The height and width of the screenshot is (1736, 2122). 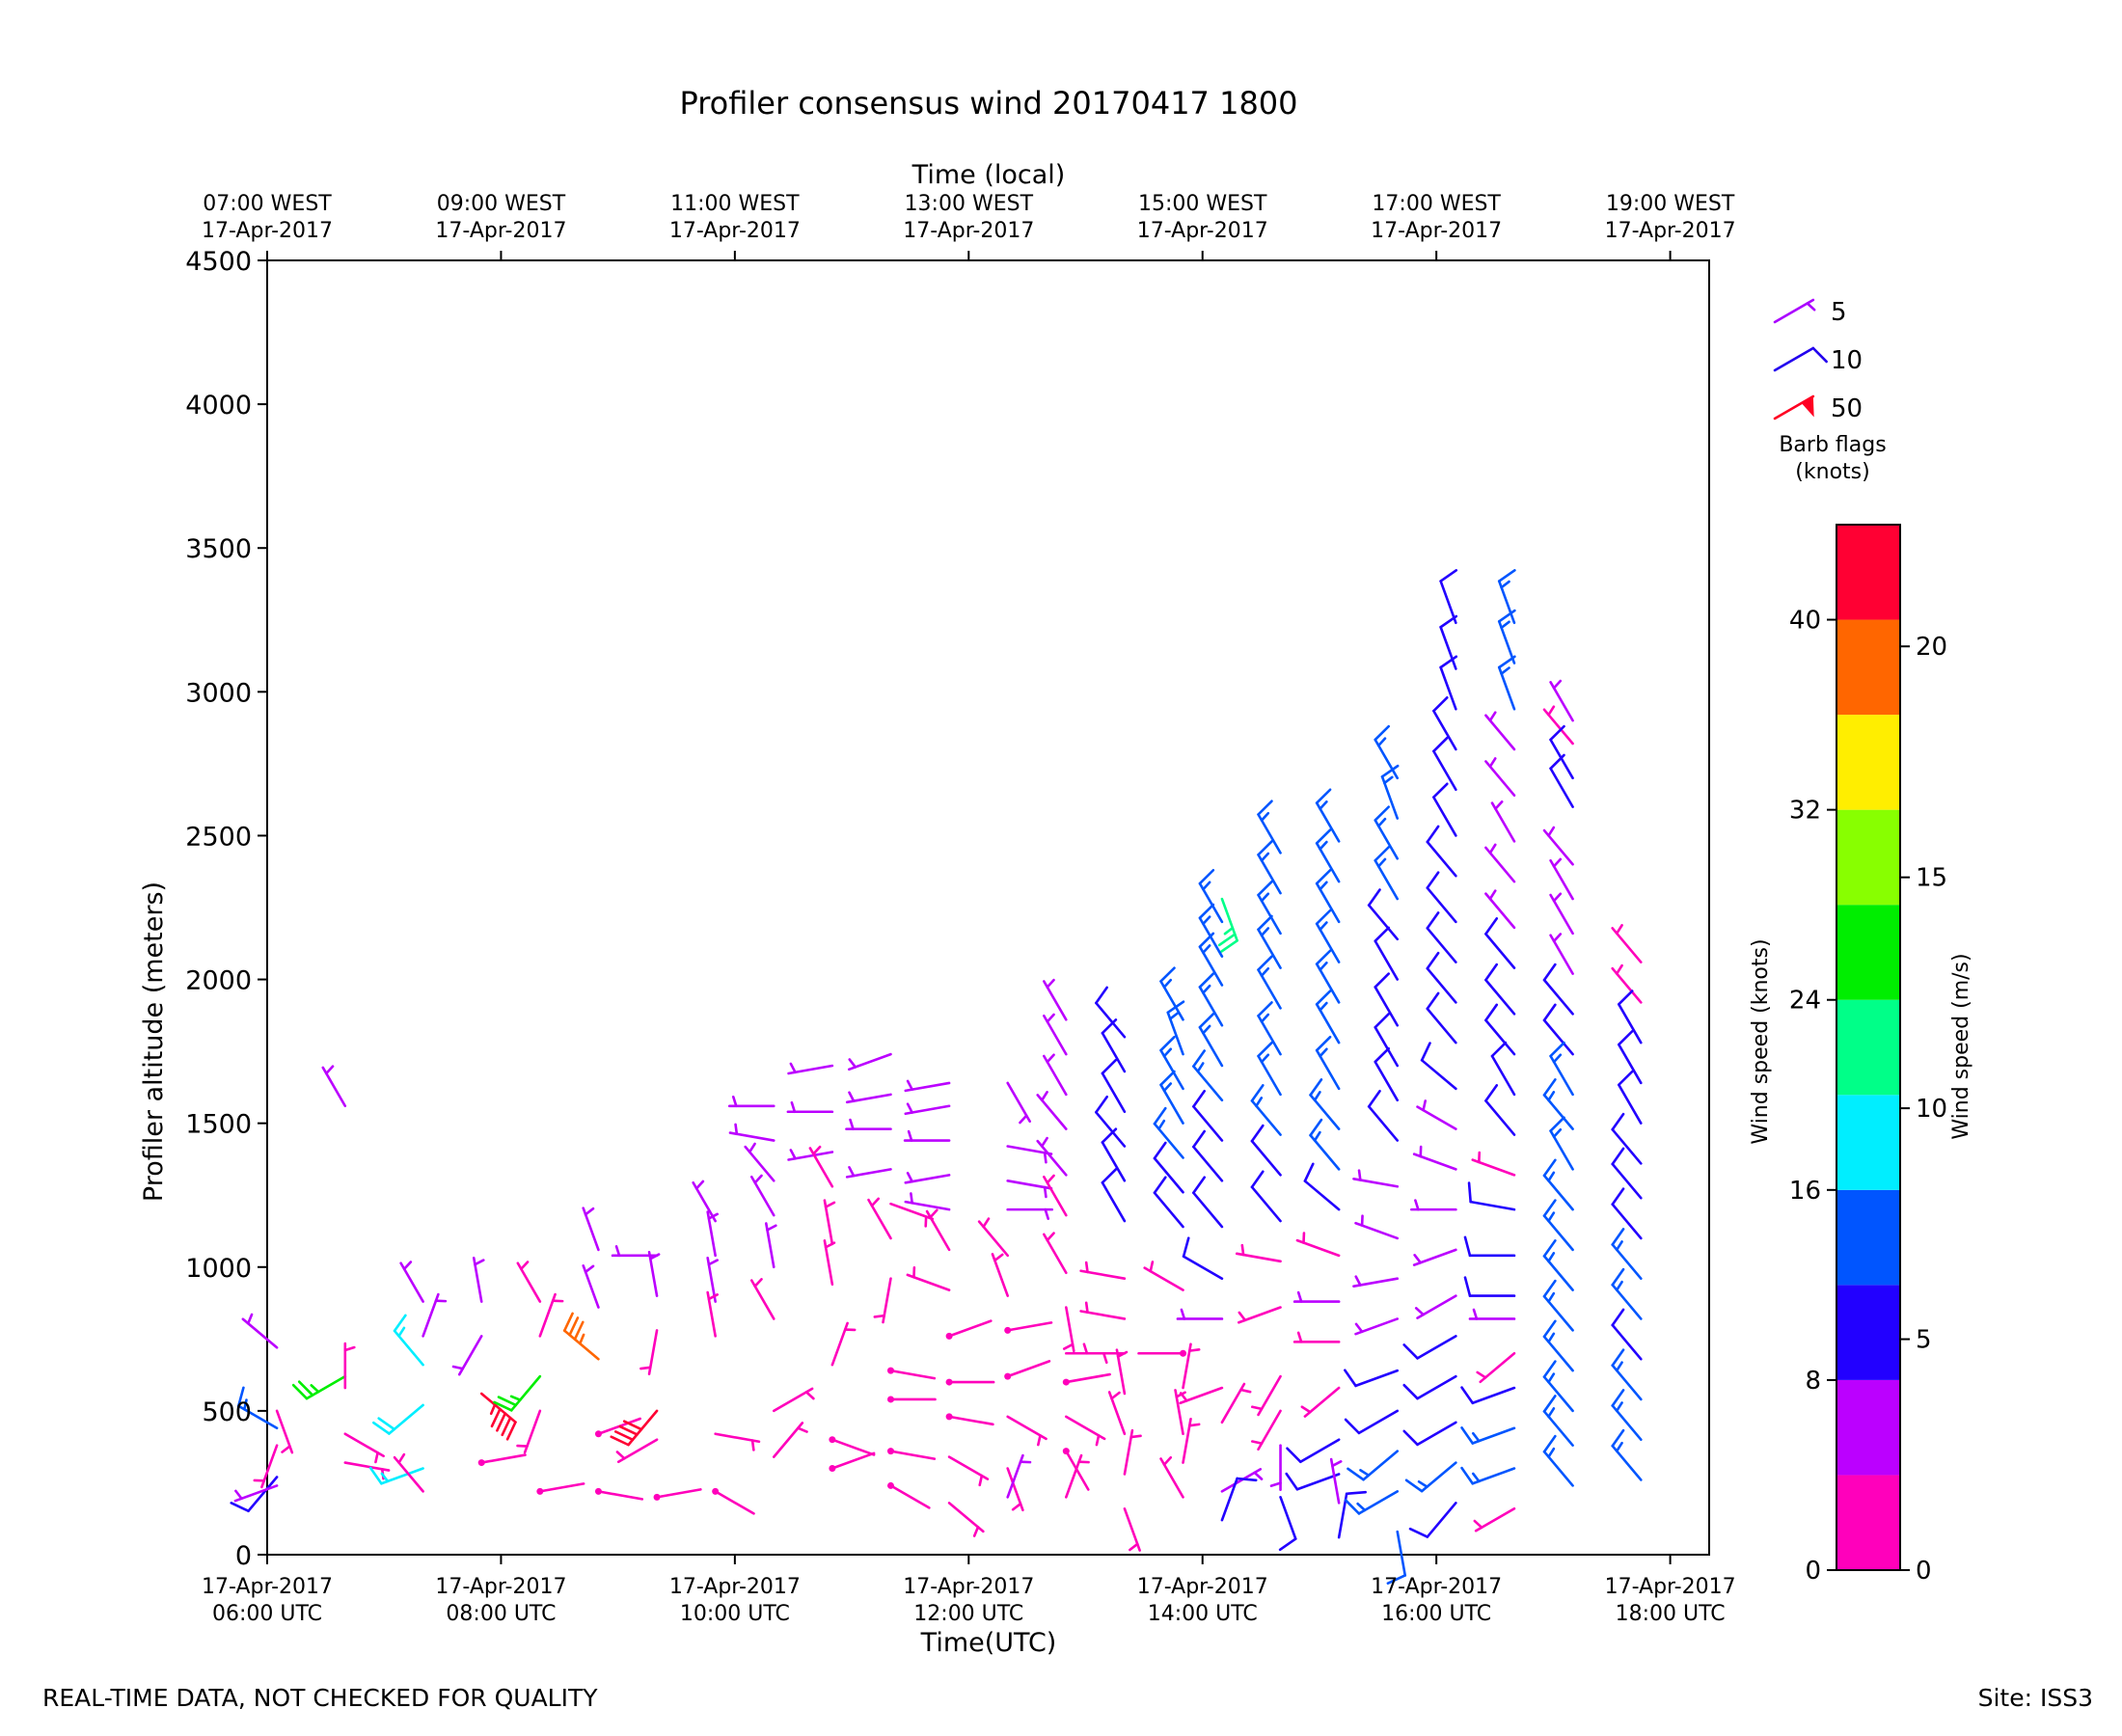 What do you see at coordinates (1437, 204) in the screenshot?
I see `top-x-tick-label-time: 17:00 WEST` at bounding box center [1437, 204].